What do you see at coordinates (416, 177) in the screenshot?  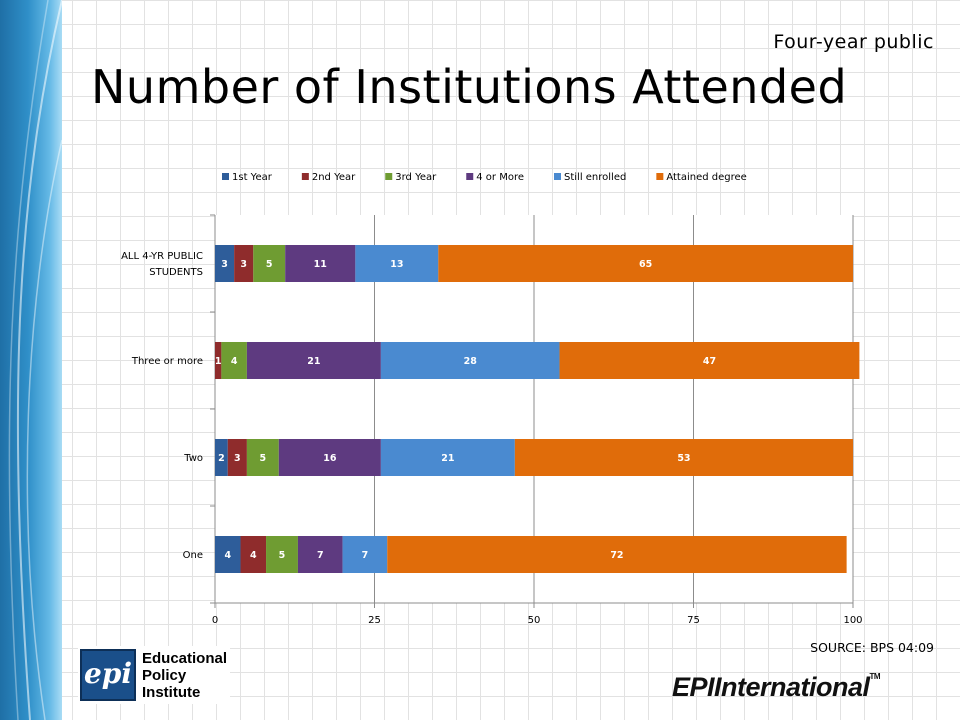 I see `legend-label: 3rd Year` at bounding box center [416, 177].